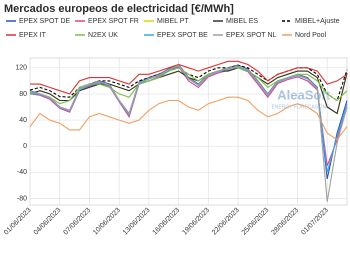  What do you see at coordinates (48, 222) in the screenshot?
I see `x-tick-label: 04/06/2023` at bounding box center [48, 222].